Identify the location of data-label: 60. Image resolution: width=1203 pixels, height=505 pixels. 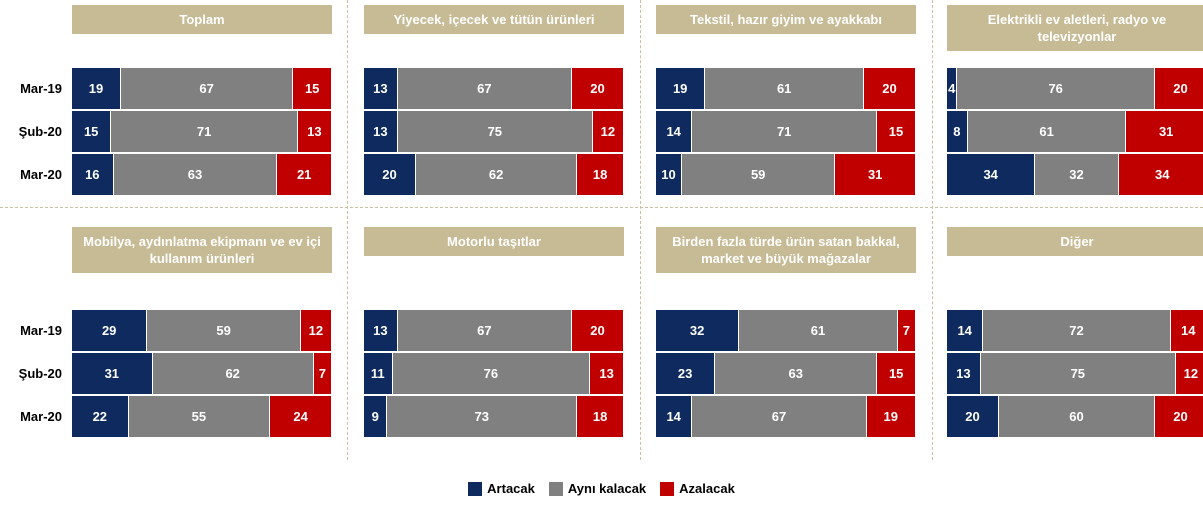
(1076, 416).